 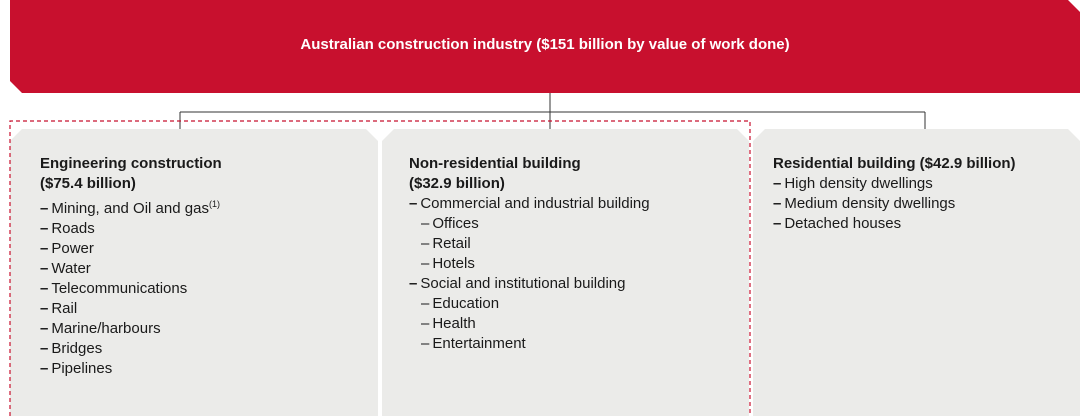 I want to click on list-item: – Telecommunications, so click(x=131, y=289).